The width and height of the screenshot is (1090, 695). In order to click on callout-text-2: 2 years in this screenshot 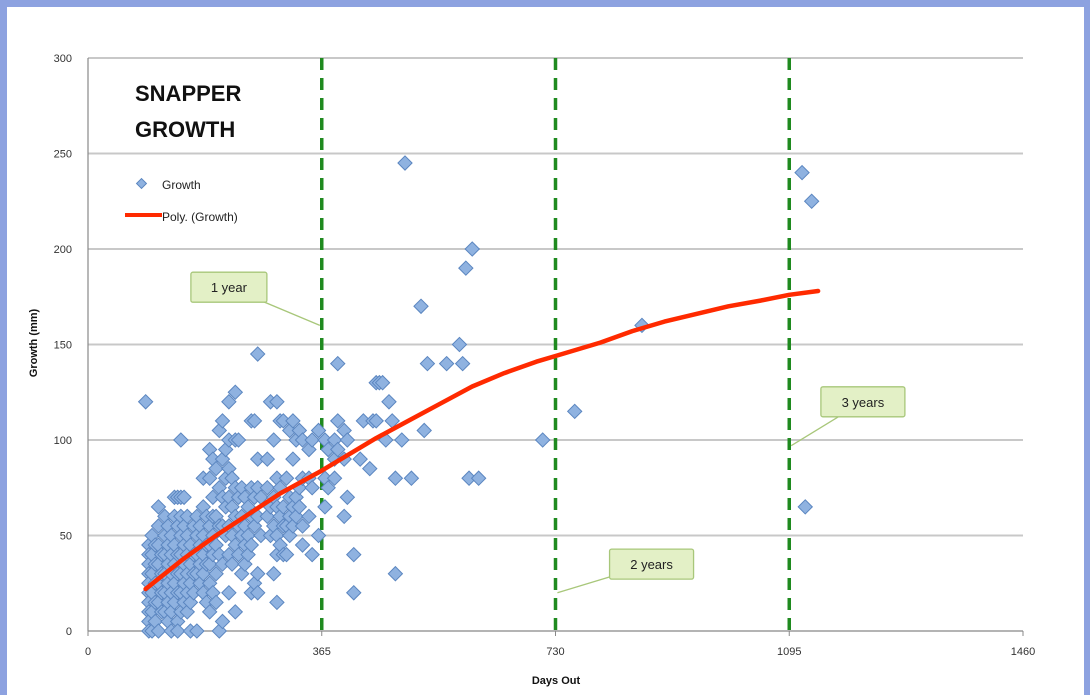, I will do `click(651, 564)`.